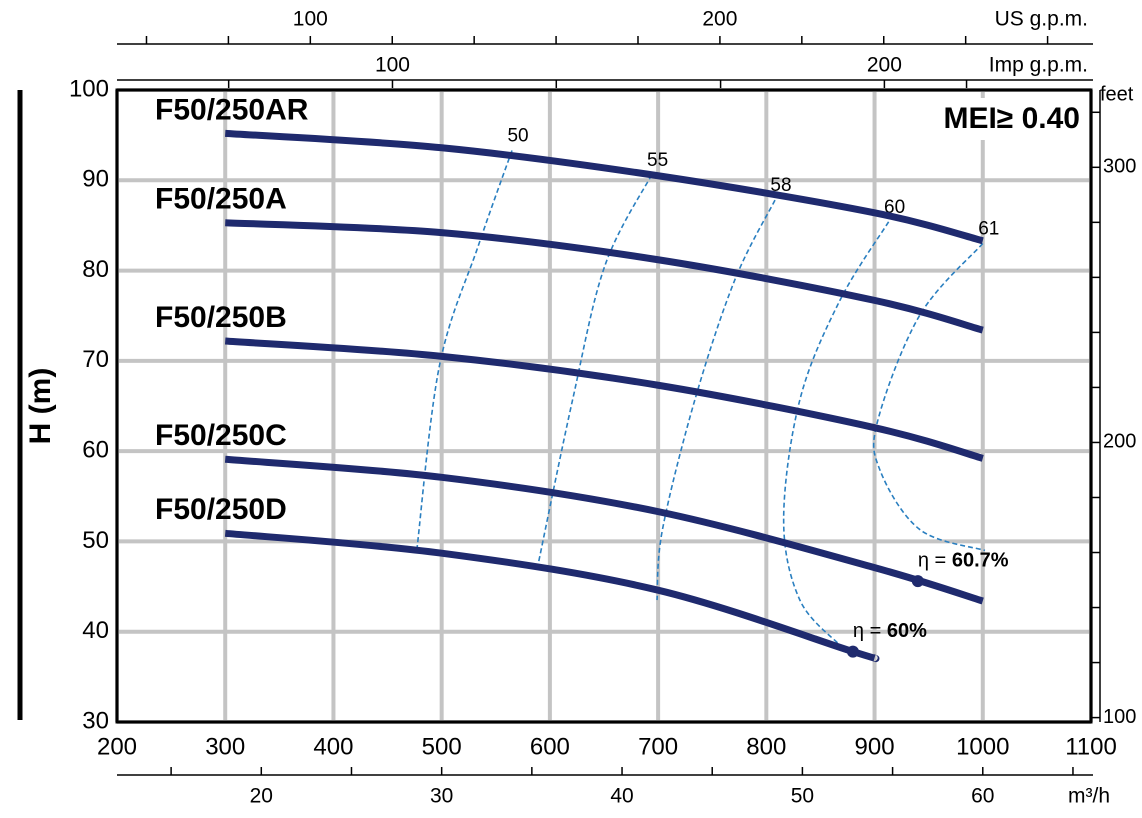 The image size is (1142, 818). What do you see at coordinates (1041, 19) in the screenshot?
I see `secondary-axis-label: US g.p.m.` at bounding box center [1041, 19].